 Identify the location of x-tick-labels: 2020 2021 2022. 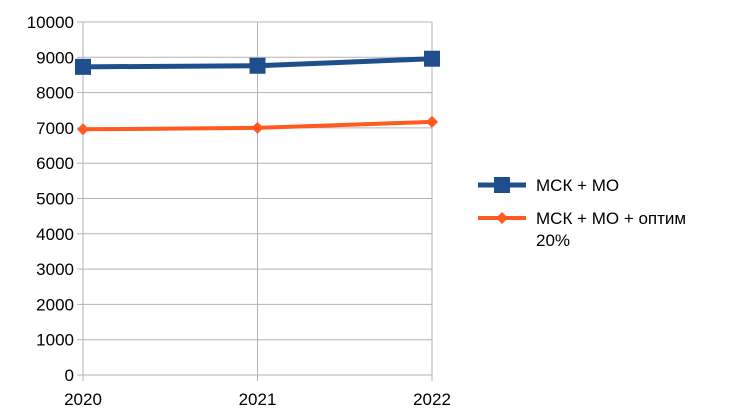
(257, 392).